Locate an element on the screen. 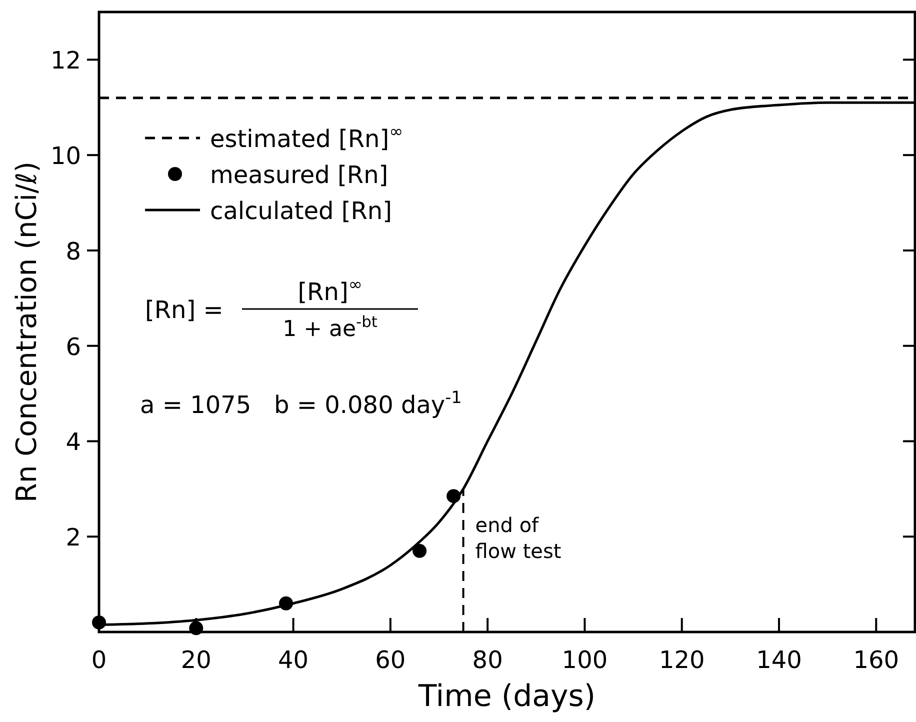 The image size is (916, 722). y-tick-label: 8 is located at coordinates (73, 251).